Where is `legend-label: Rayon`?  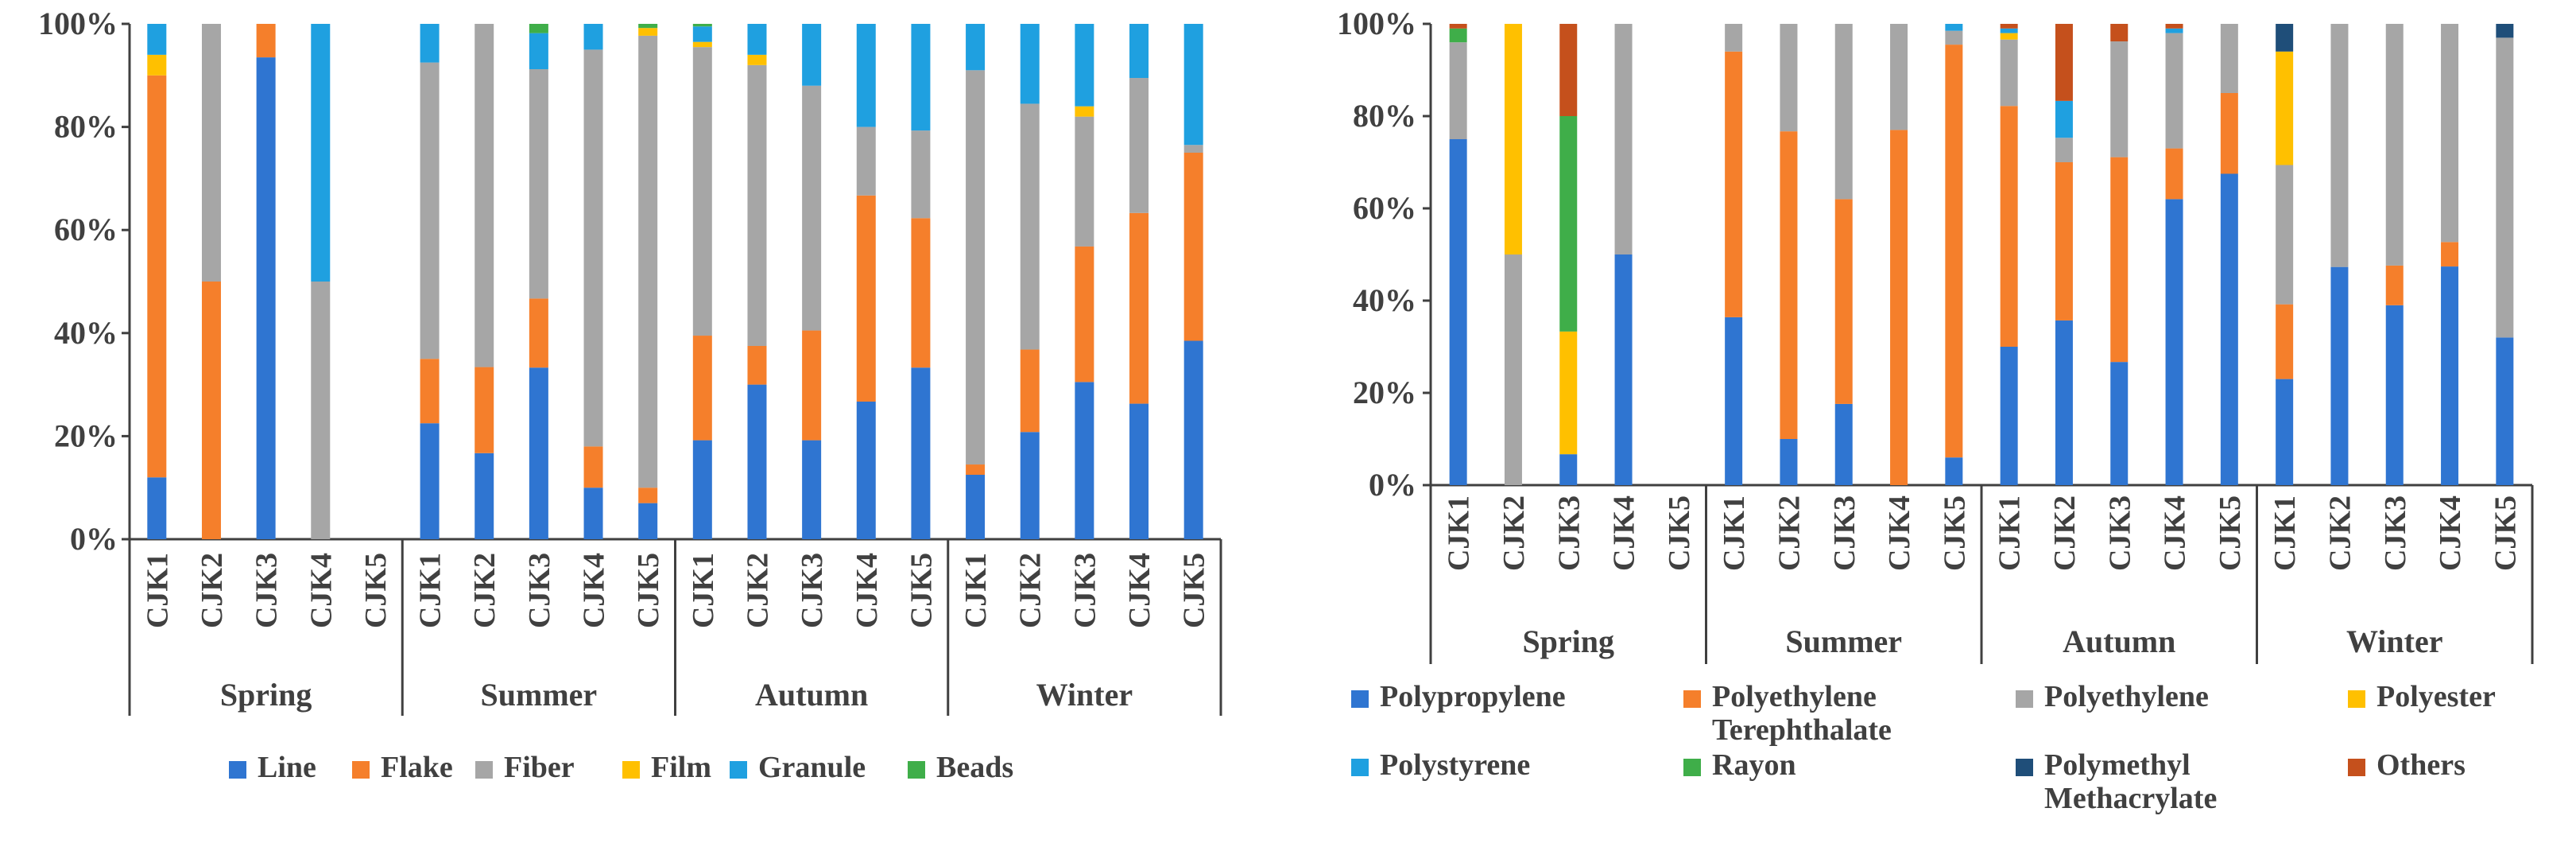 legend-label: Rayon is located at coordinates (1754, 765).